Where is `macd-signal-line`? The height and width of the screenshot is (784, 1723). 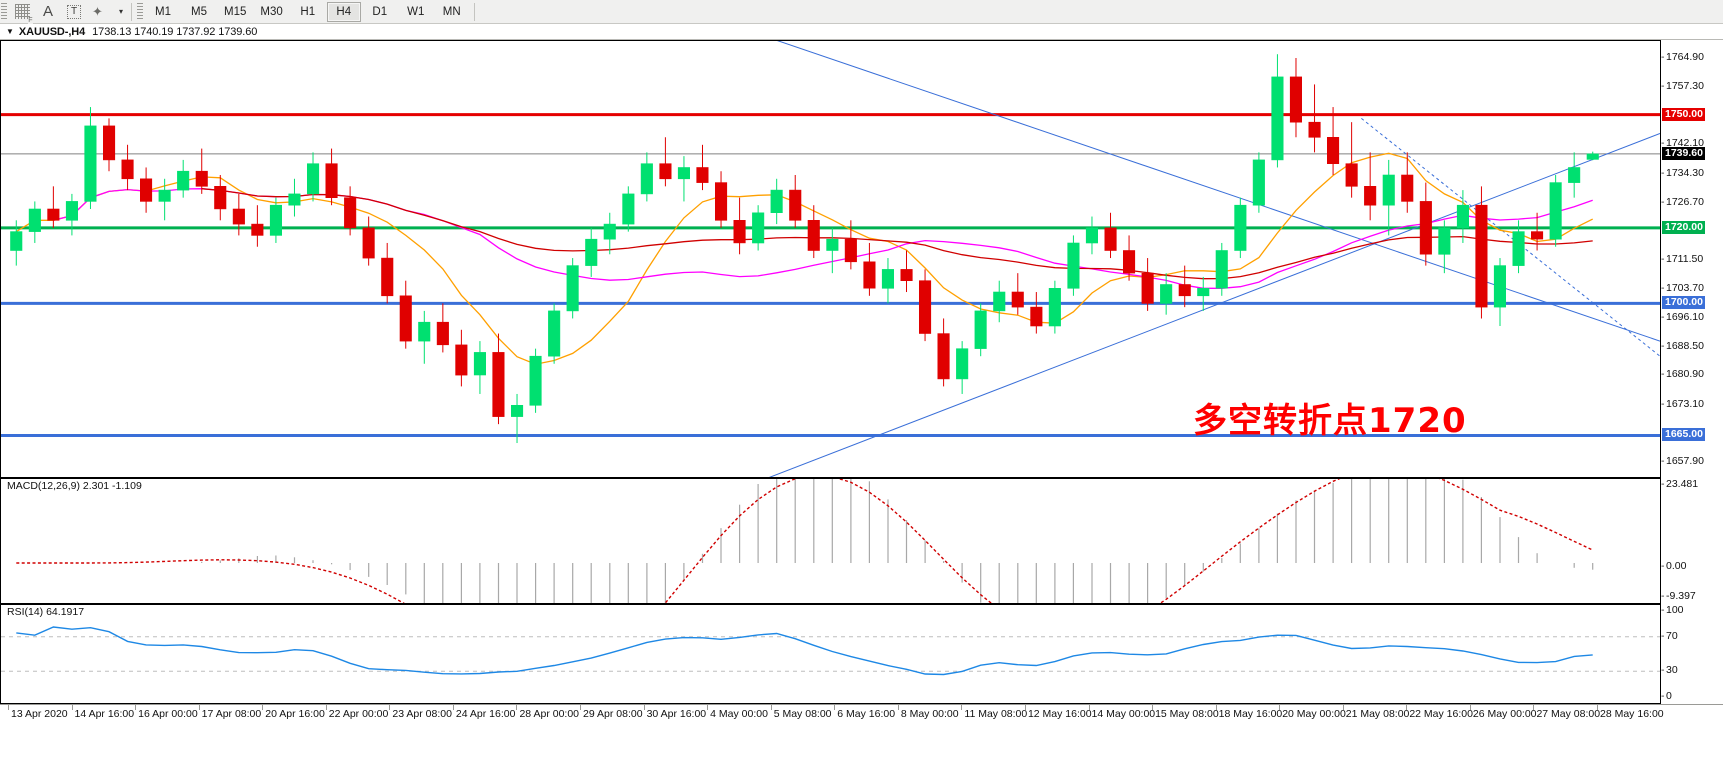 macd-signal-line is located at coordinates (804, 541).